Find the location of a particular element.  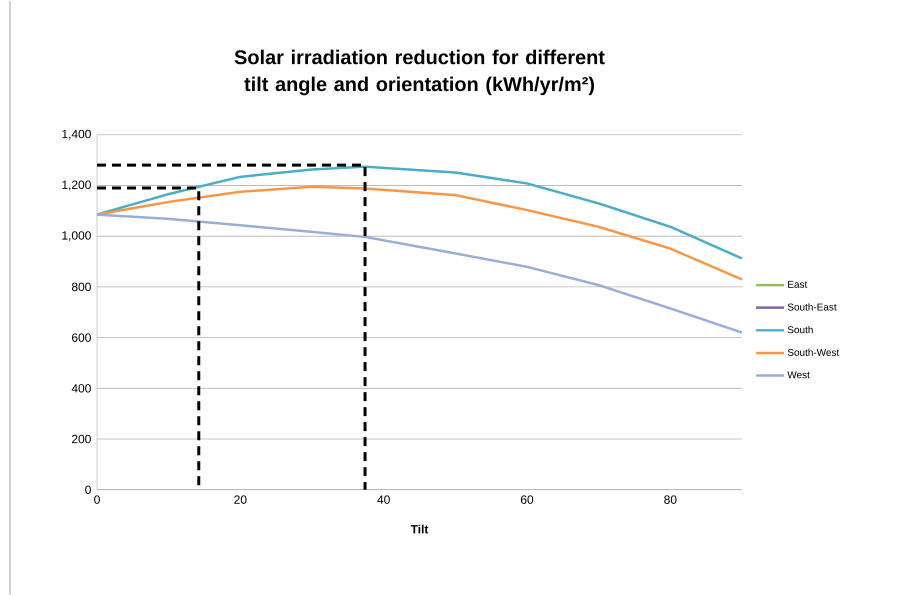

x-tick-label: 80 is located at coordinates (670, 499).